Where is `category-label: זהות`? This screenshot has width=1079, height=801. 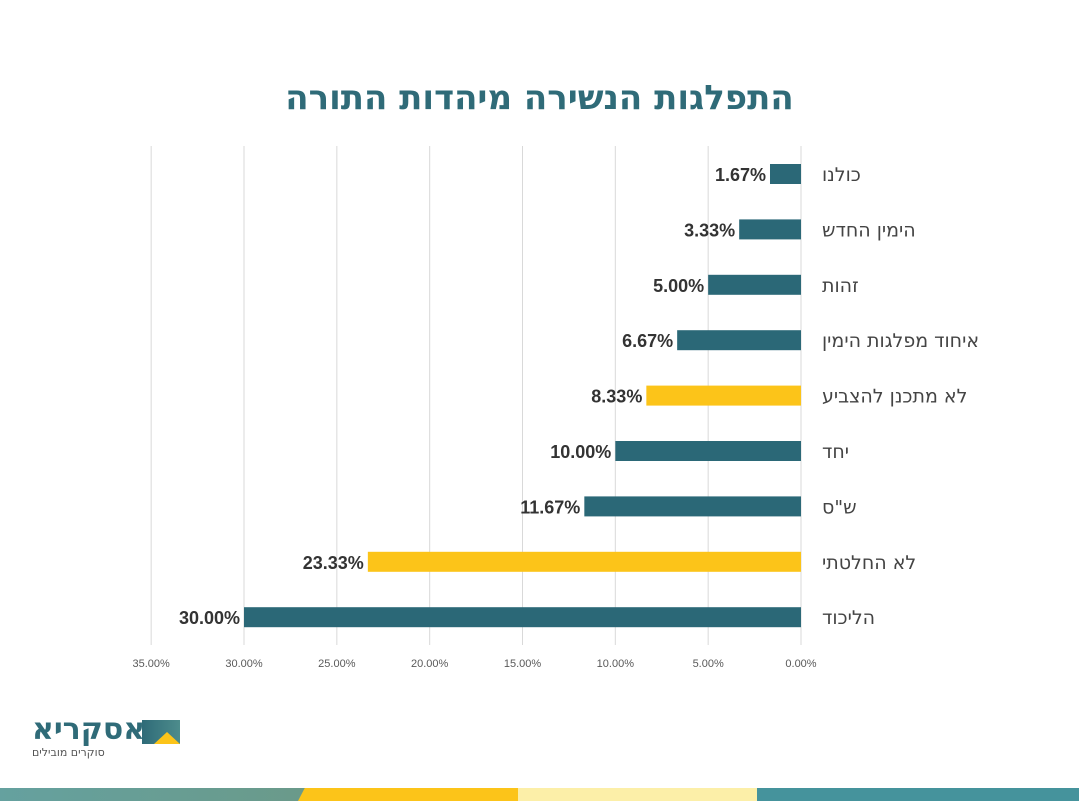
category-label: זהות is located at coordinates (840, 286).